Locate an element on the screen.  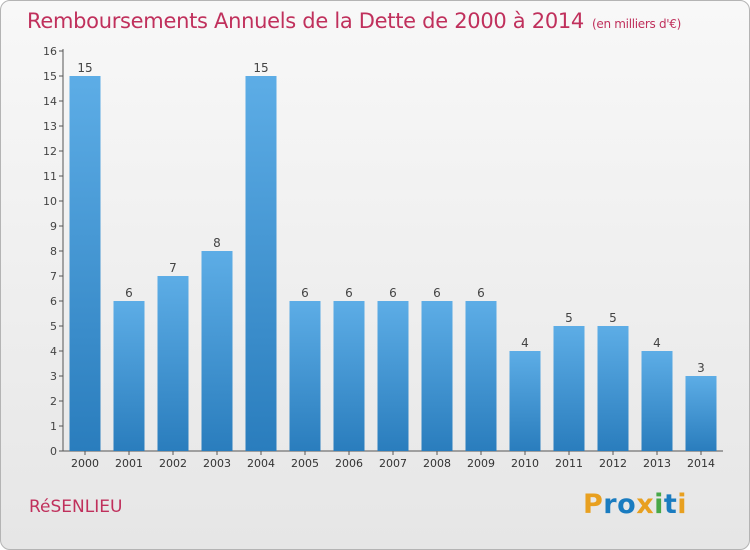
x-tick-label: 2009 is located at coordinates (481, 463).